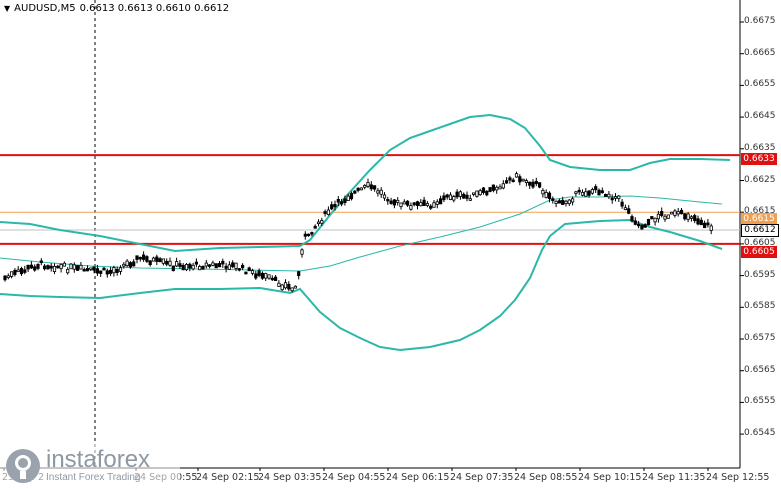 The image size is (781, 489). I want to click on price-axis-label: 0.6565, so click(760, 369).